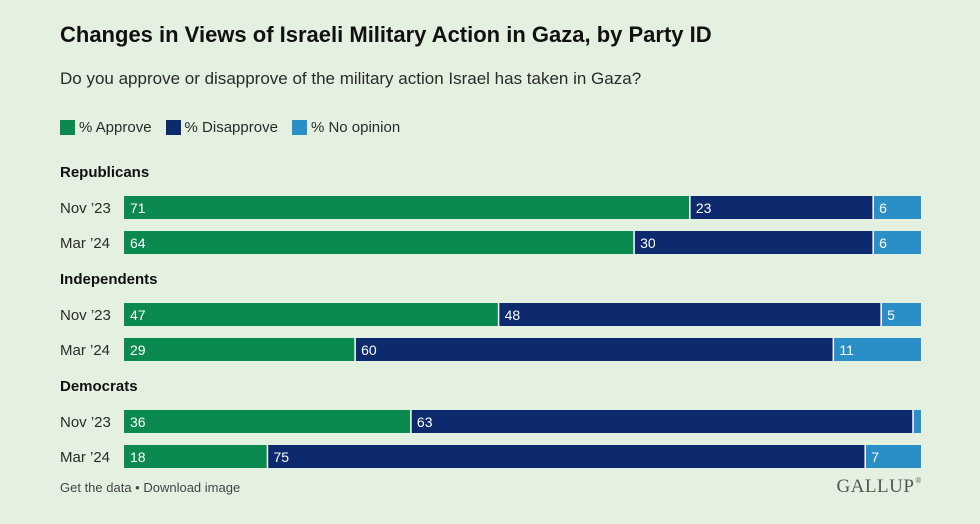  I want to click on bar-independents-0-disapprove, so click(690, 314).